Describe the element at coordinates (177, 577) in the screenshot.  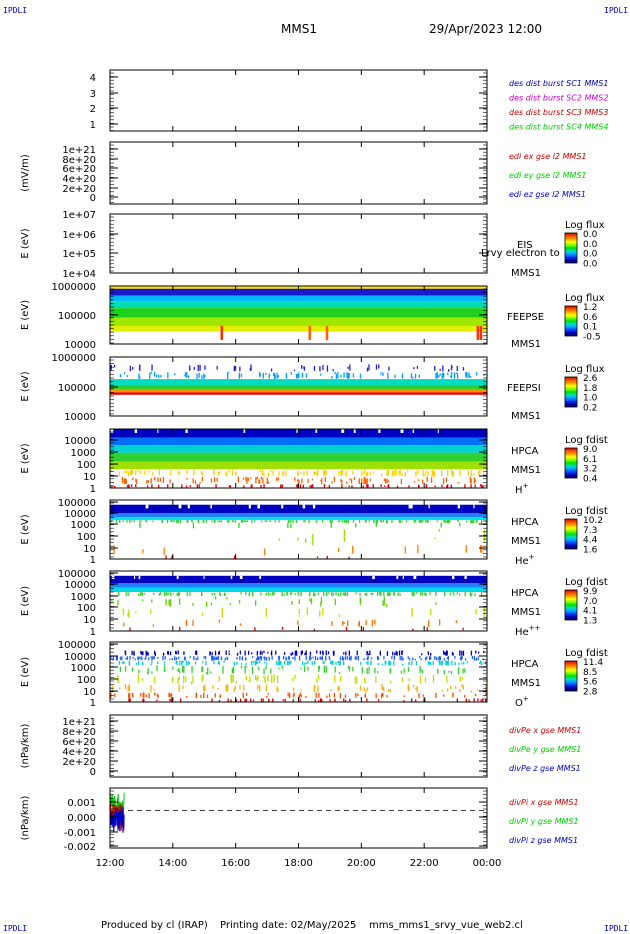
I see `data-gap` at that location.